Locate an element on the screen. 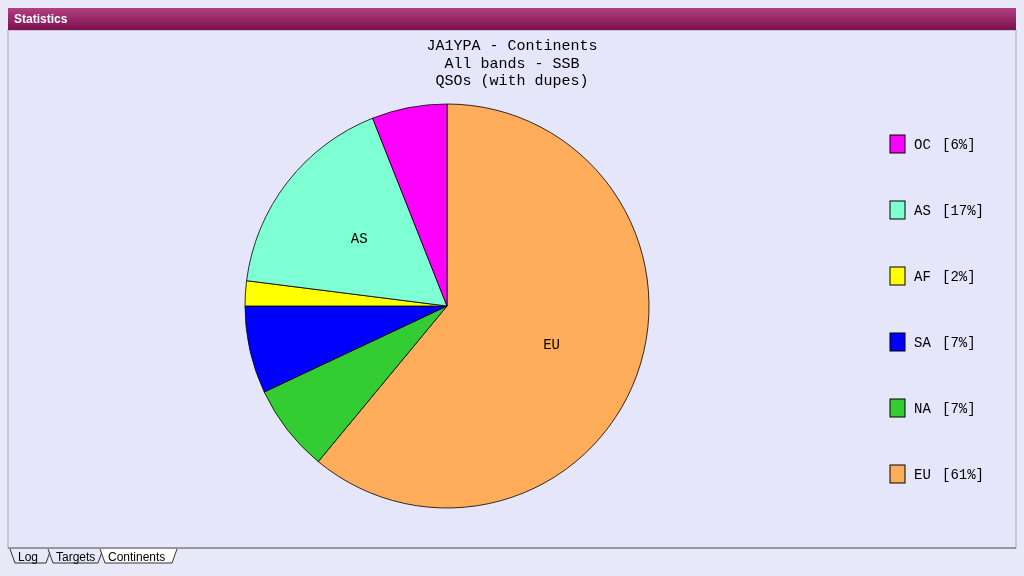  data-label: [2%] is located at coordinates (959, 277).